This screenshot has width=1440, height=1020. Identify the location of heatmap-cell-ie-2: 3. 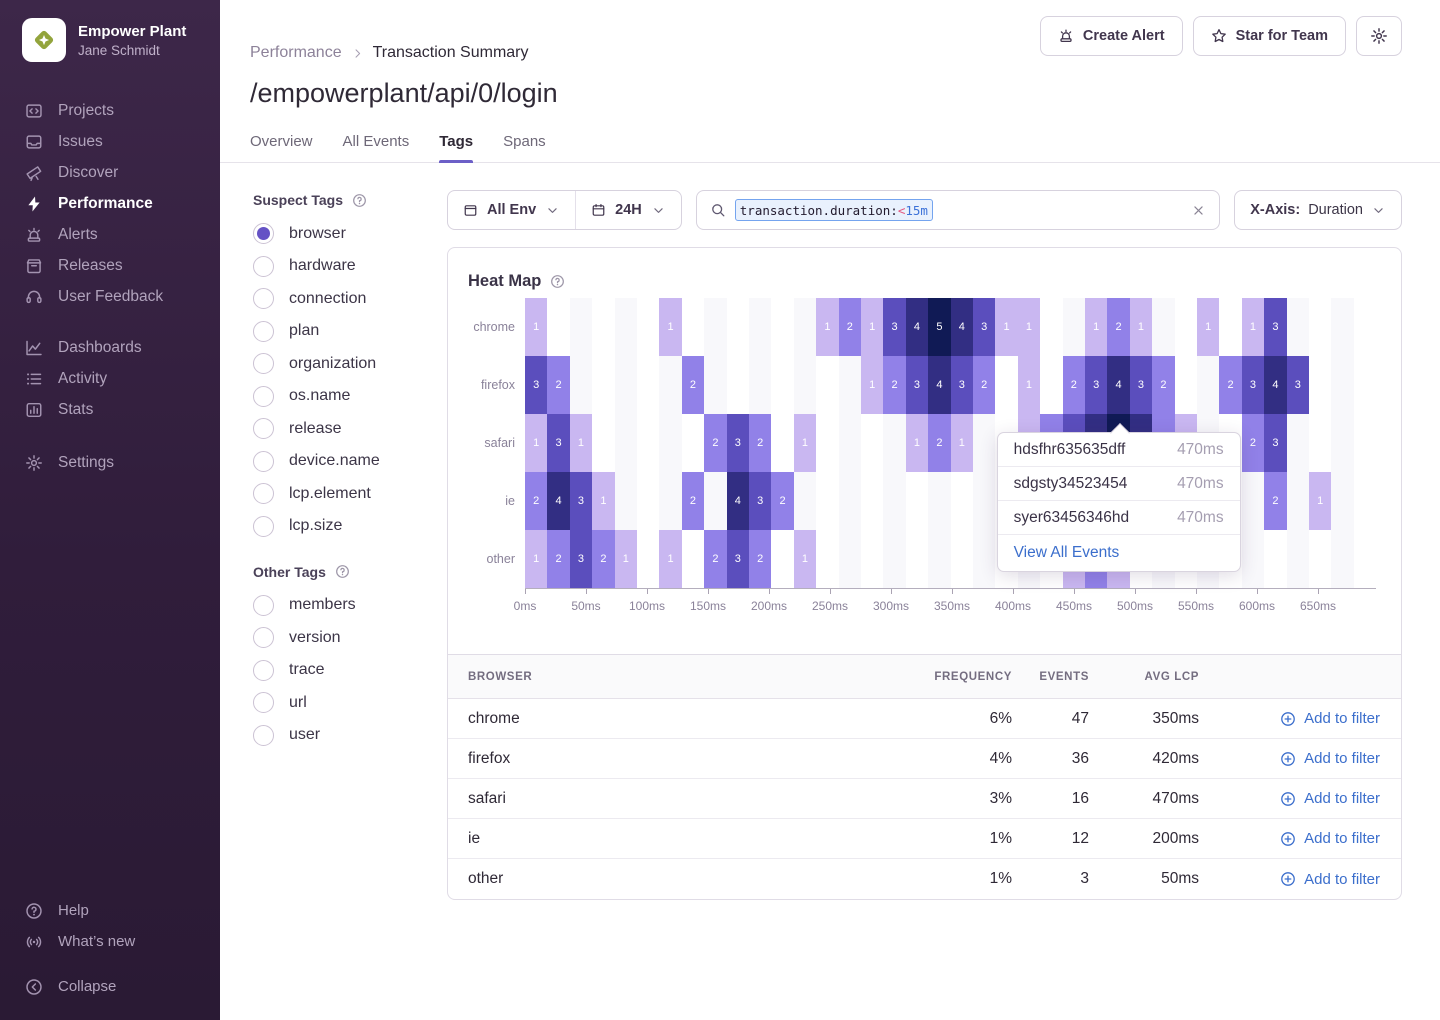
(581, 501).